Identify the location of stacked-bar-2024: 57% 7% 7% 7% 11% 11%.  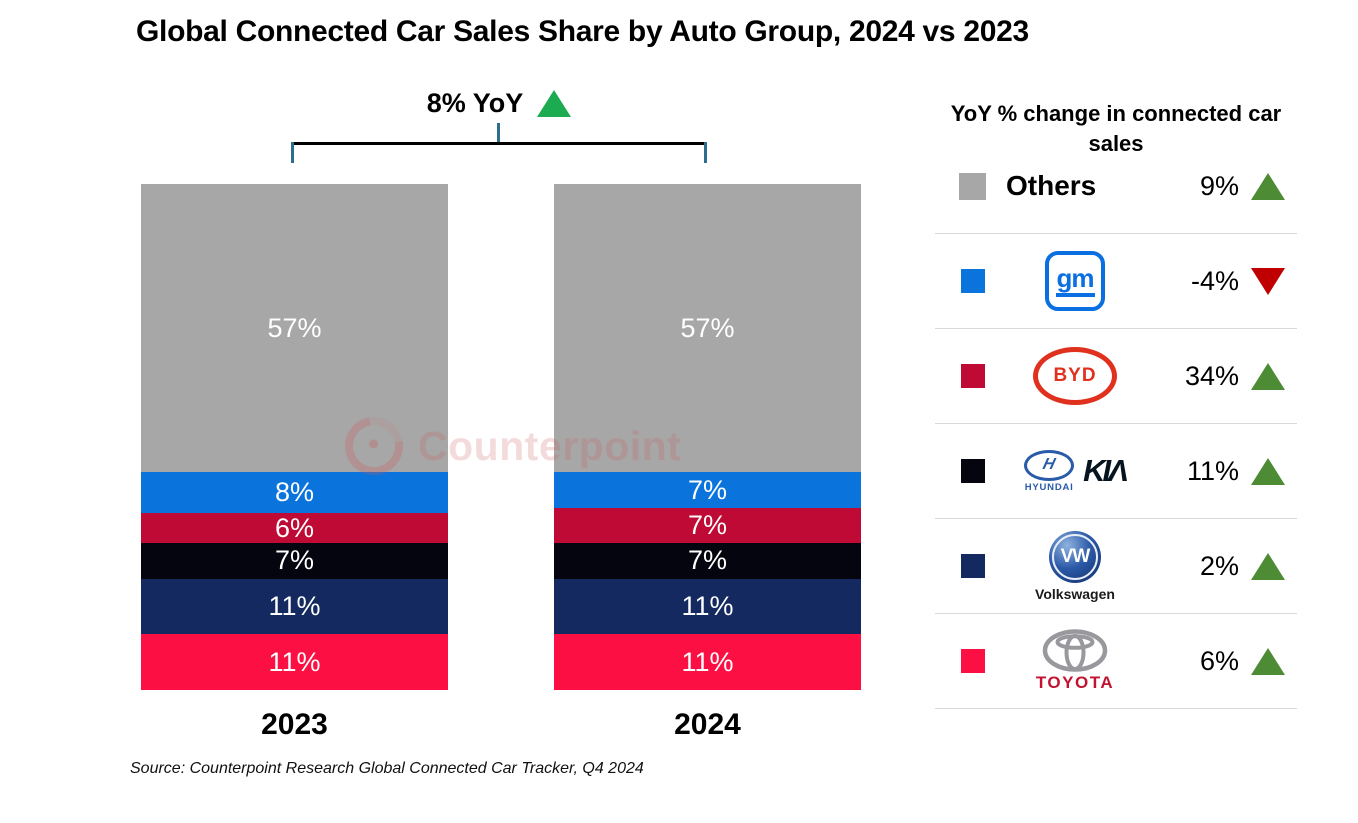
(707, 437).